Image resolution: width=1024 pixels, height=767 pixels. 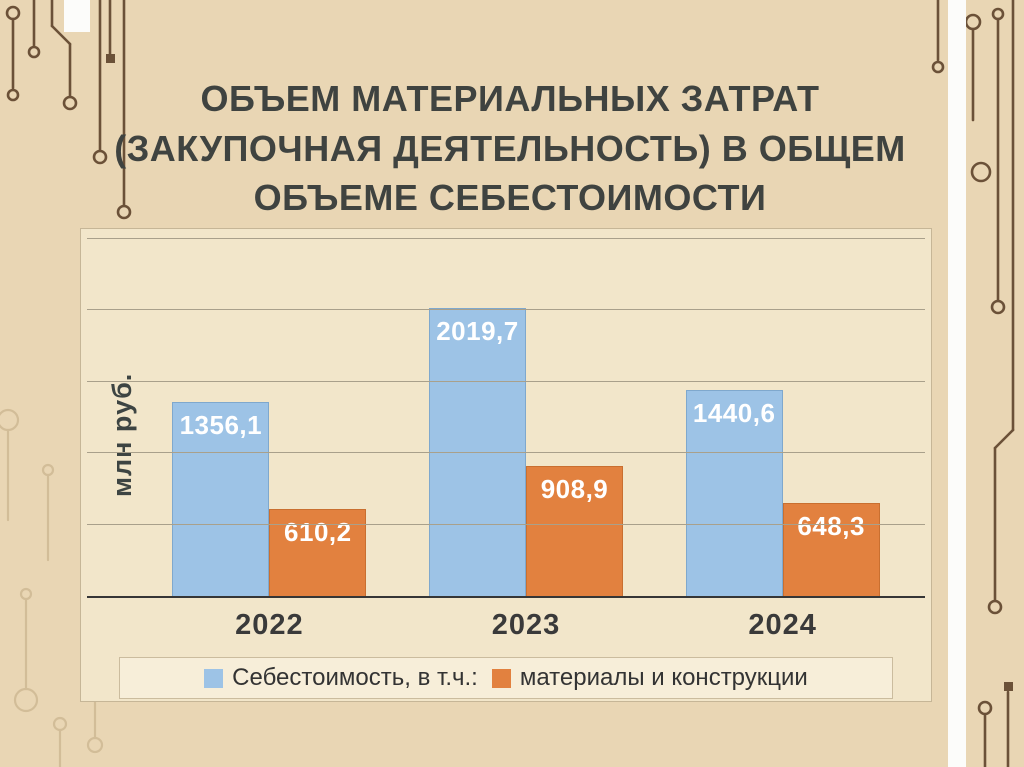 What do you see at coordinates (782, 625) in the screenshot?
I see `x-axis-label-2024: 2024` at bounding box center [782, 625].